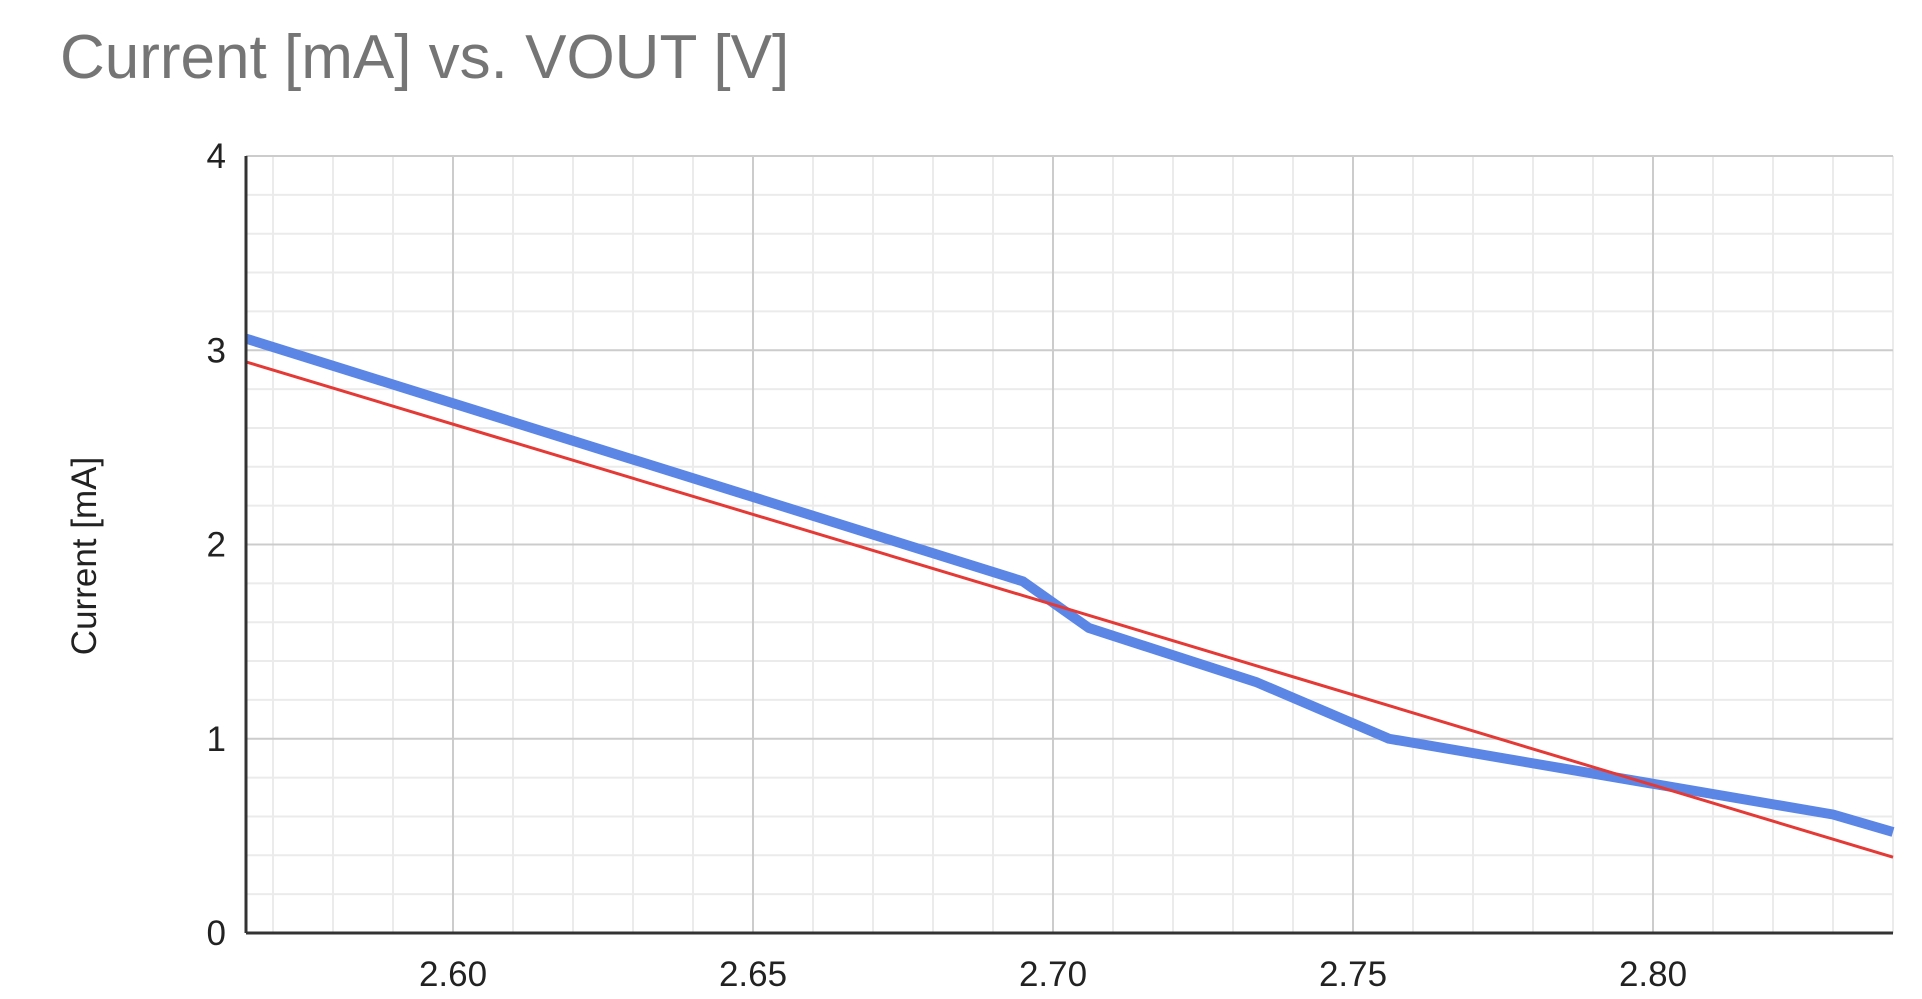  What do you see at coordinates (84, 556) in the screenshot?
I see `y-axis-title: Current [mA]` at bounding box center [84, 556].